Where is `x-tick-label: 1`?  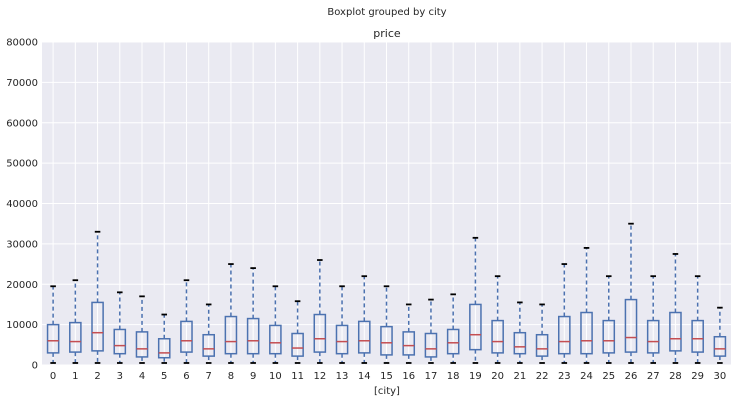 x-tick-label: 1 is located at coordinates (75, 376).